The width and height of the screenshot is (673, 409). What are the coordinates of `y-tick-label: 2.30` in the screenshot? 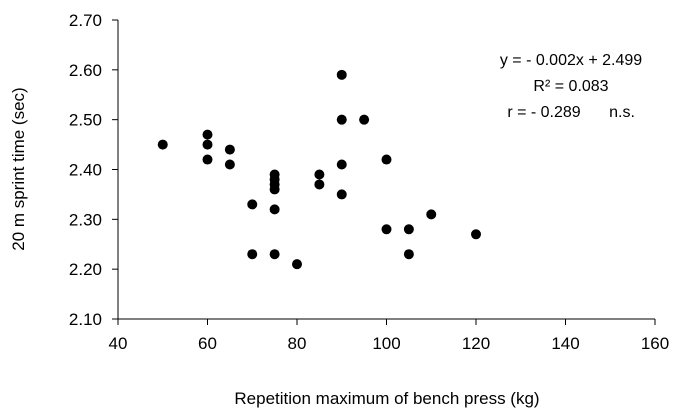 It's located at (85, 219).